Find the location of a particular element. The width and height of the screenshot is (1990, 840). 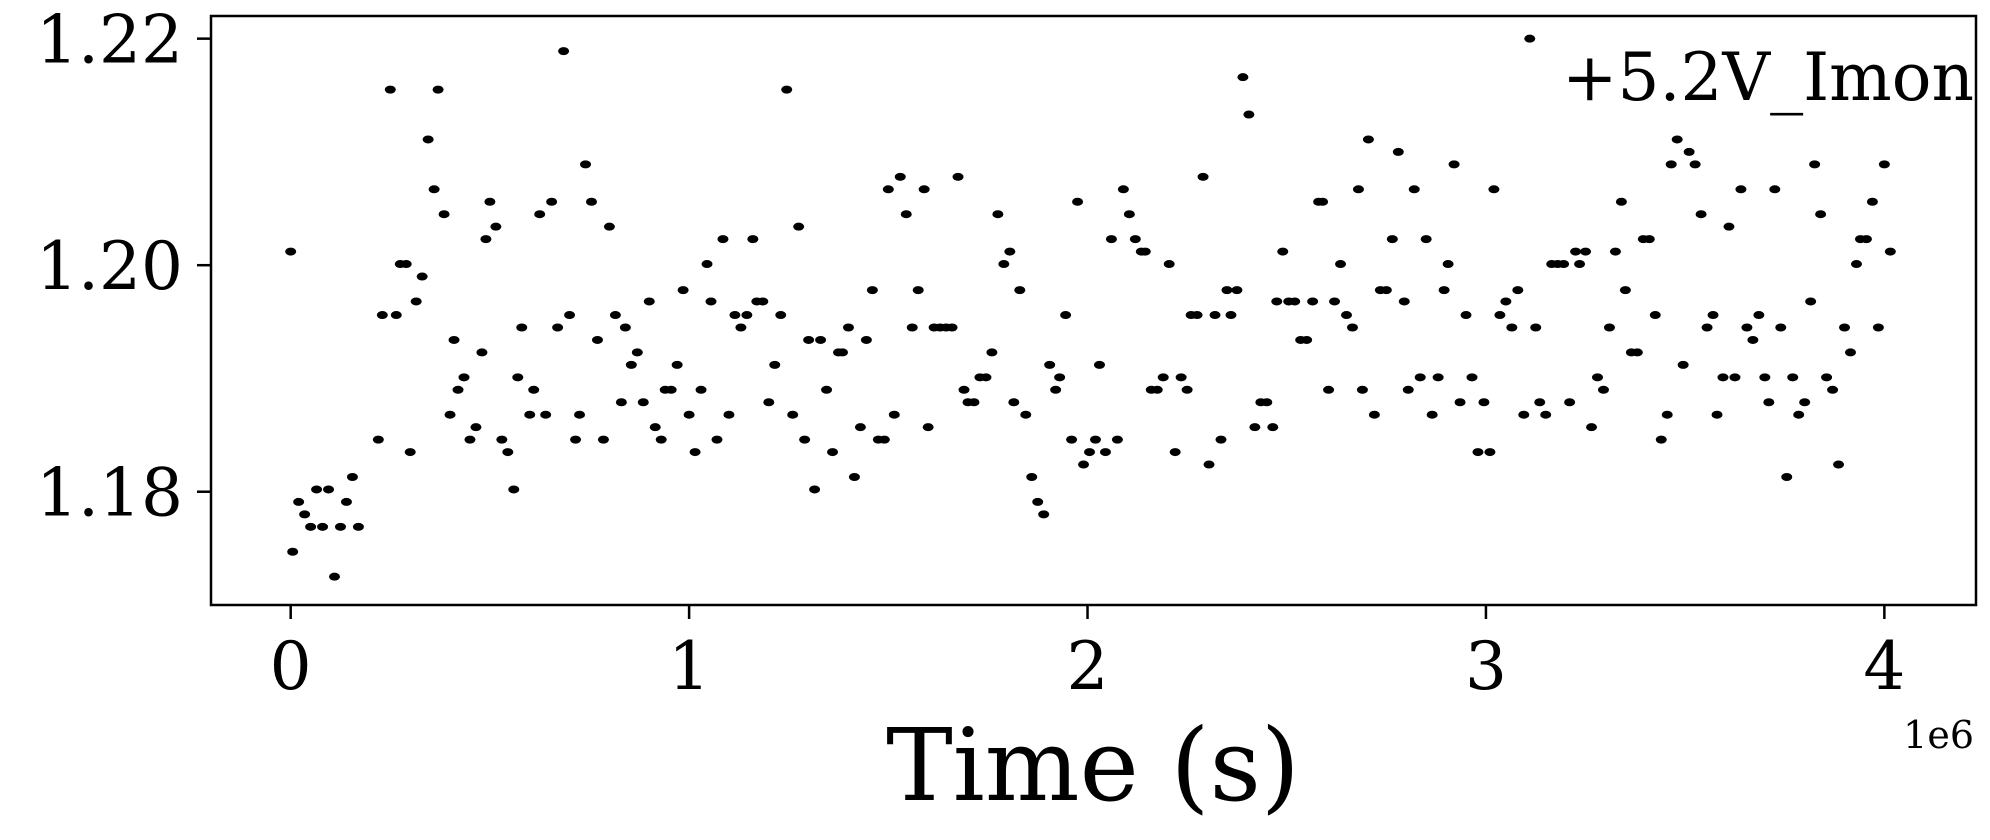

x-tick-label: 4 is located at coordinates (1884, 666).